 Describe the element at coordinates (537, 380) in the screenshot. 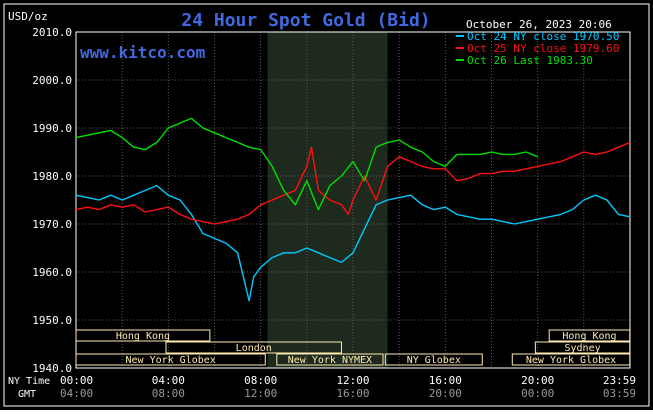

I see `x-tick-label-ny: 20:00` at that location.